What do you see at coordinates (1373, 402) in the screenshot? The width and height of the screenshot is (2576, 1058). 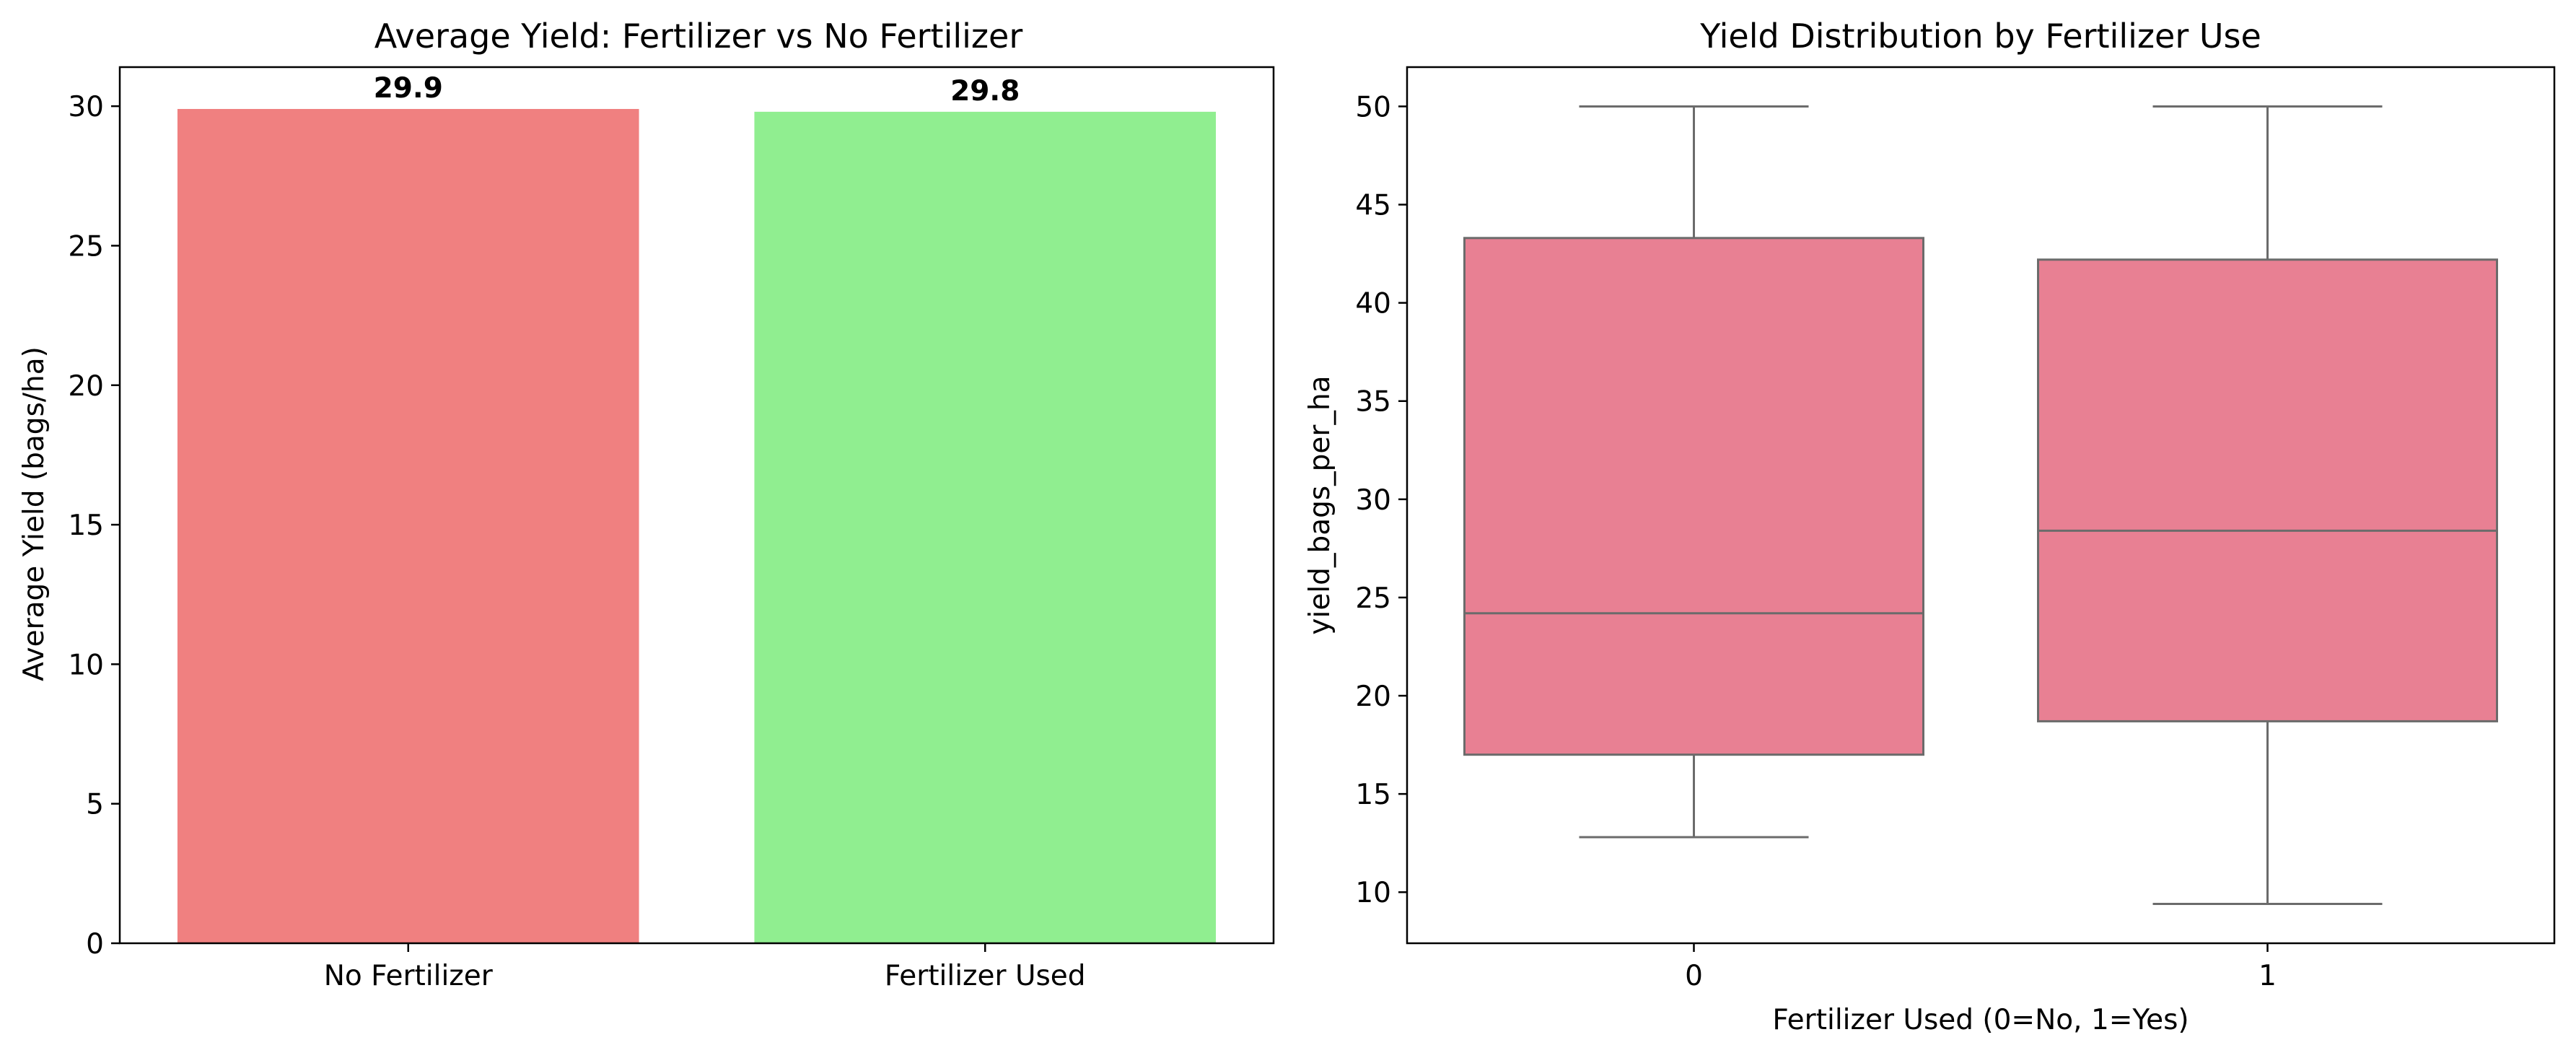 I see `y-tick-label: 35` at bounding box center [1373, 402].